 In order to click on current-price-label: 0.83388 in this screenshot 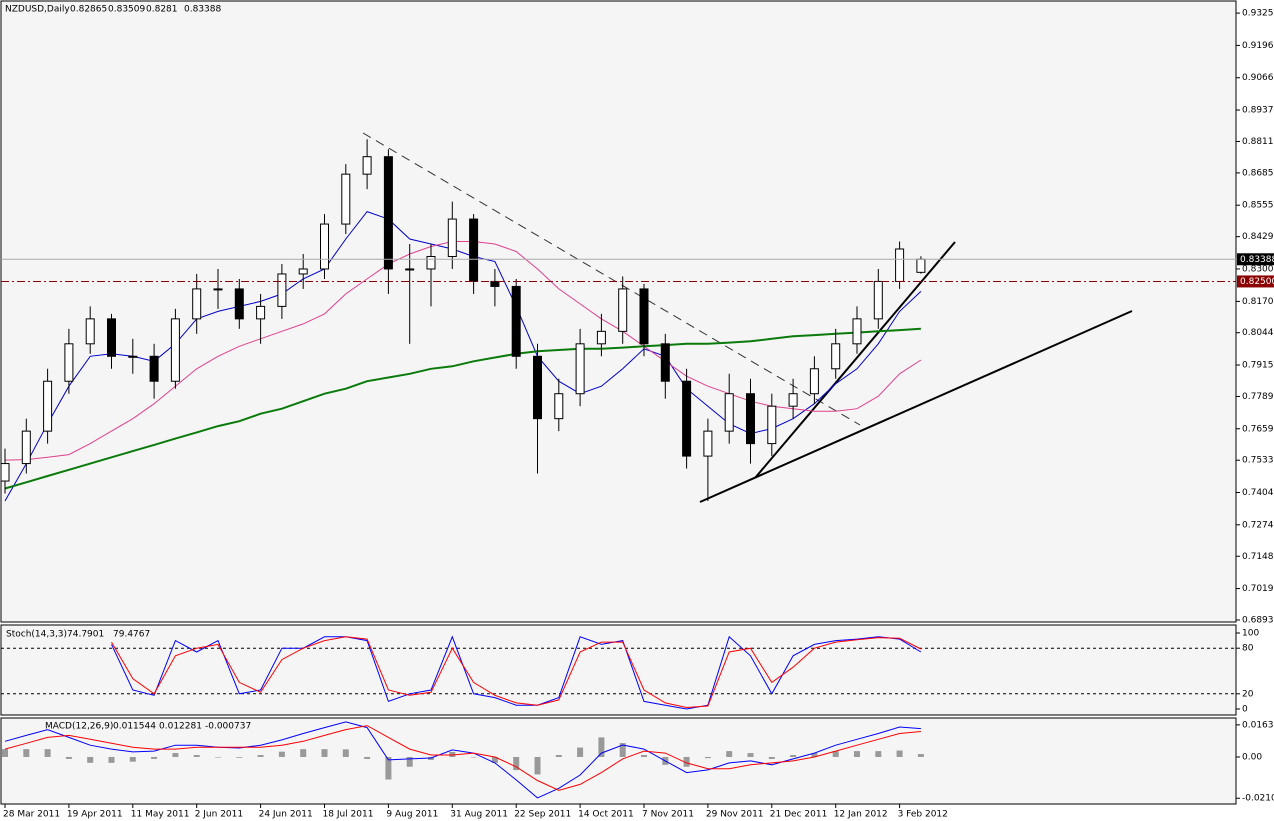, I will do `click(1257, 260)`.